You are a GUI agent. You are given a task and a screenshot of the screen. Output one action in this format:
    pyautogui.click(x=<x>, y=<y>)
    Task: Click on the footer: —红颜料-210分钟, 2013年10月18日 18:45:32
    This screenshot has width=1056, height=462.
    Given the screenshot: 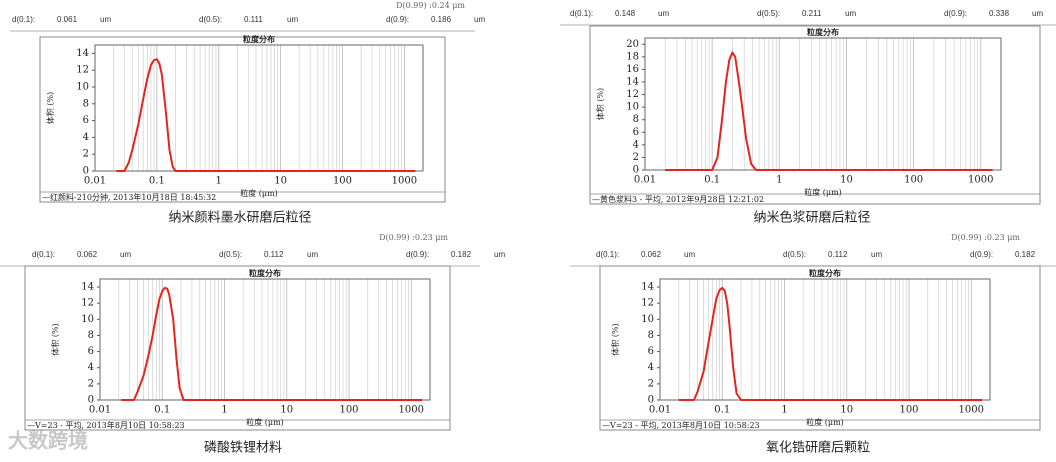 What is the action you would take?
    pyautogui.click(x=129, y=197)
    